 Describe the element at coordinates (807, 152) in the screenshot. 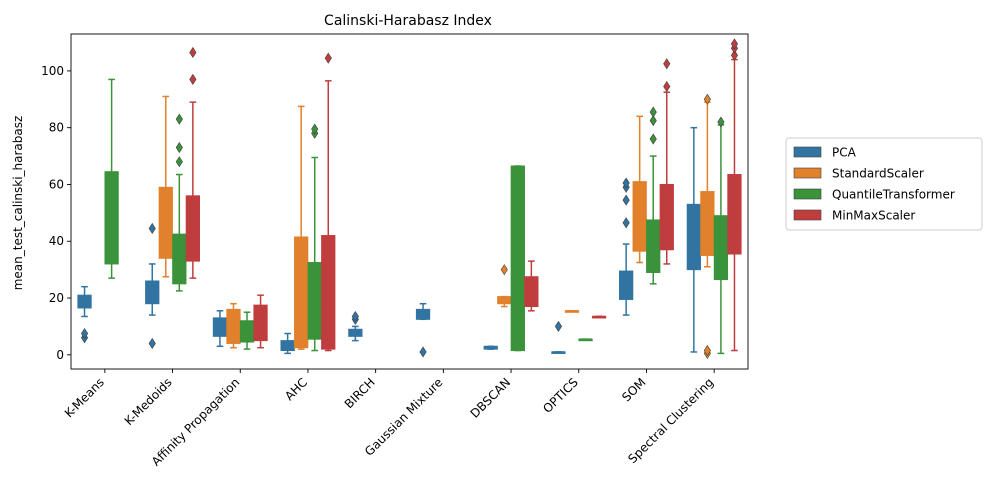

I see `legend-swatch-PCA` at that location.